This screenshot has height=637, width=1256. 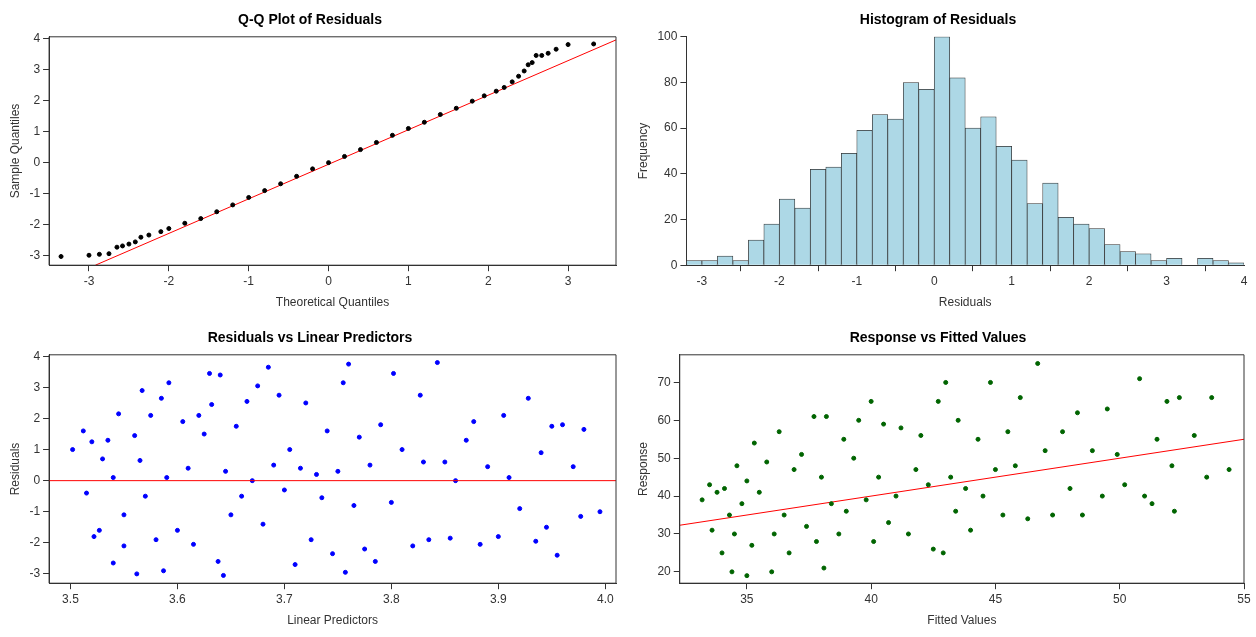 I want to click on chart-title: Histogram of Residuals, so click(x=938, y=19).